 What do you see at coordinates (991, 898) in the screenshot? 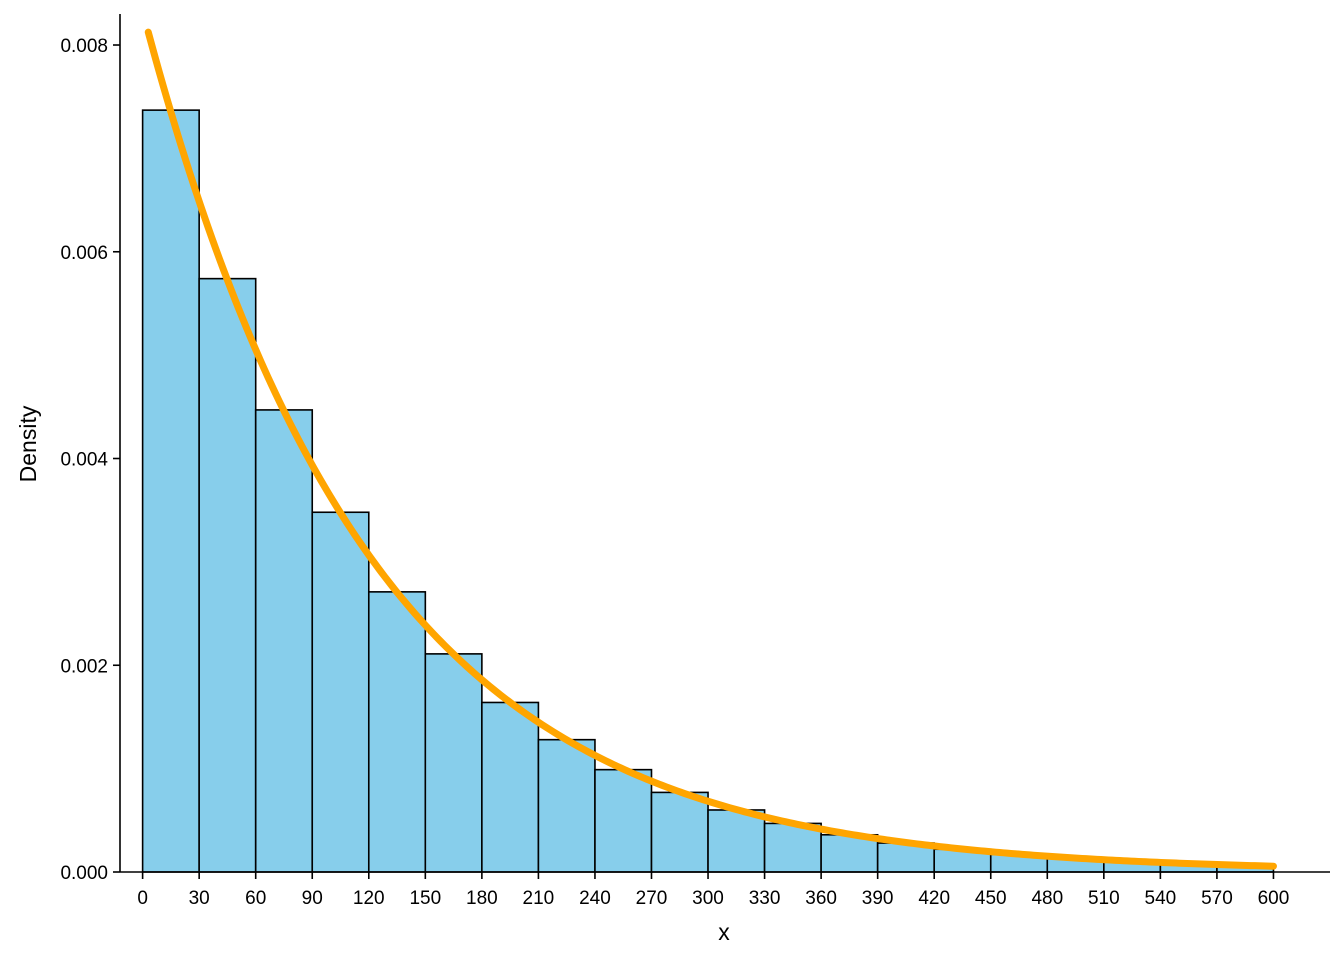
I see `x-tick-label: 450` at bounding box center [991, 898].